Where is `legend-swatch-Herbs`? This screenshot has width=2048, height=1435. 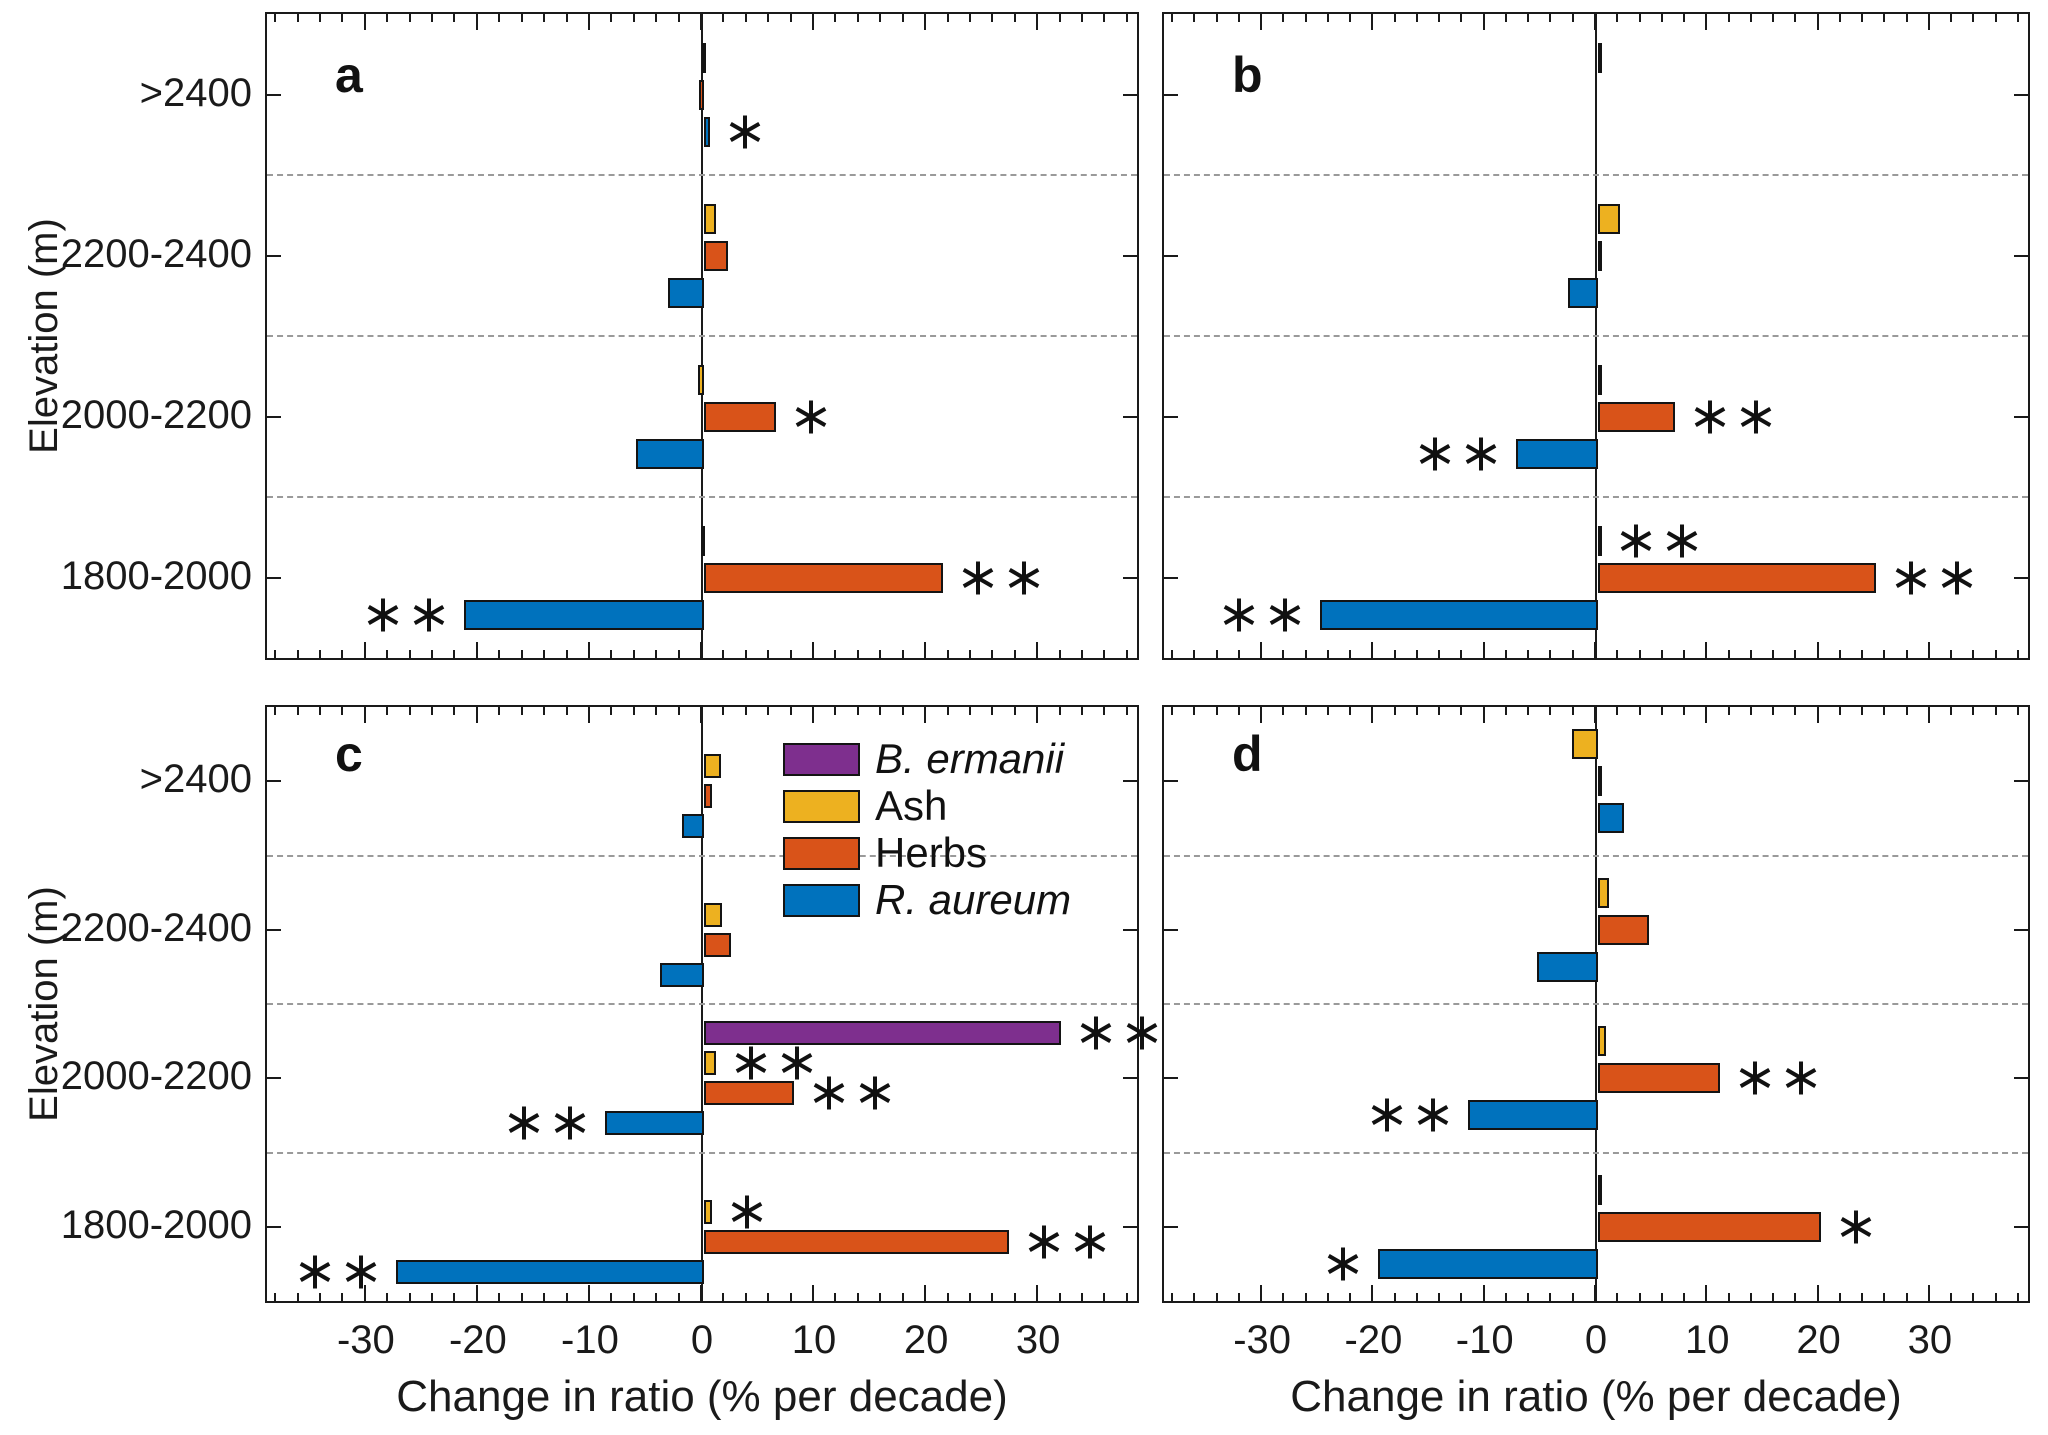 legend-swatch-Herbs is located at coordinates (821, 853).